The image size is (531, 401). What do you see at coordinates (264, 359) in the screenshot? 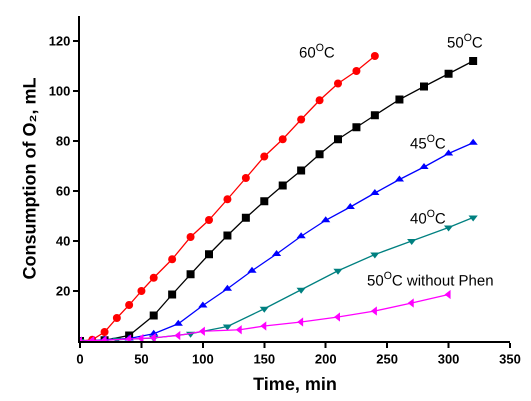
I see `x-tick-label: 150` at bounding box center [264, 359].